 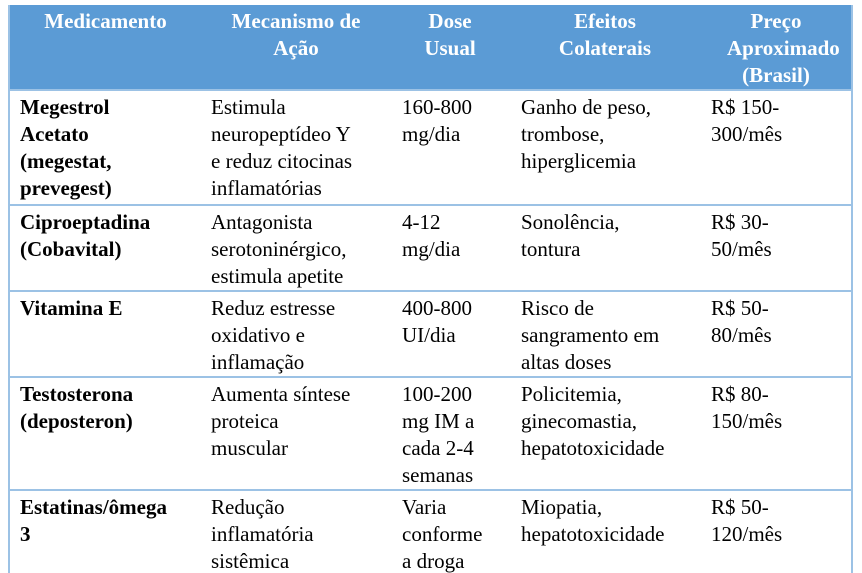 I want to click on column-header-mecanismo-de-acao: Mecanismo de Ação, so click(x=296, y=47).